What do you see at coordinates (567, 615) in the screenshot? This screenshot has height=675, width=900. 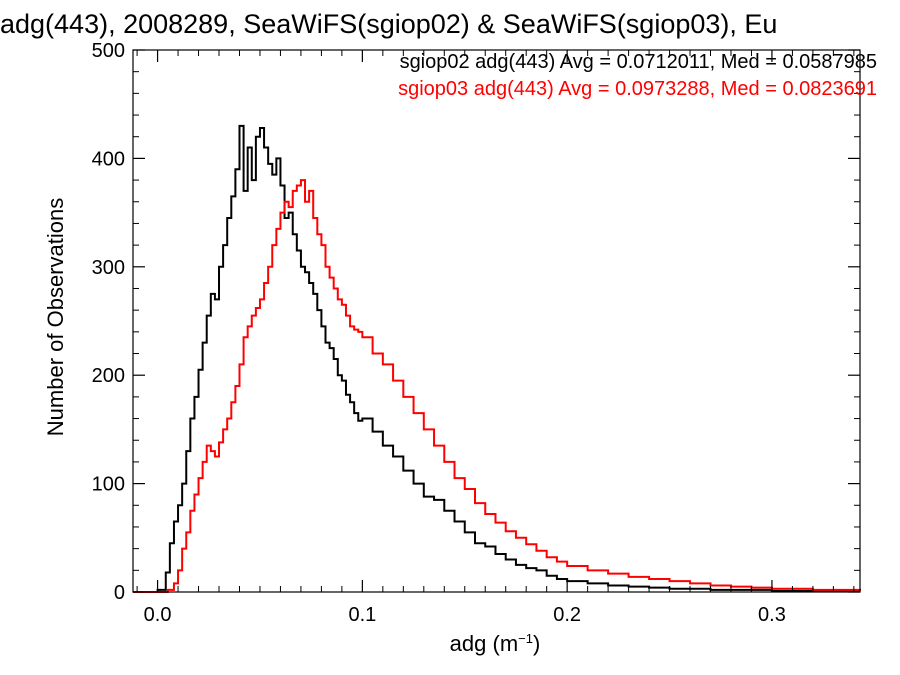 I see `x-tick-label: 0.2` at bounding box center [567, 615].